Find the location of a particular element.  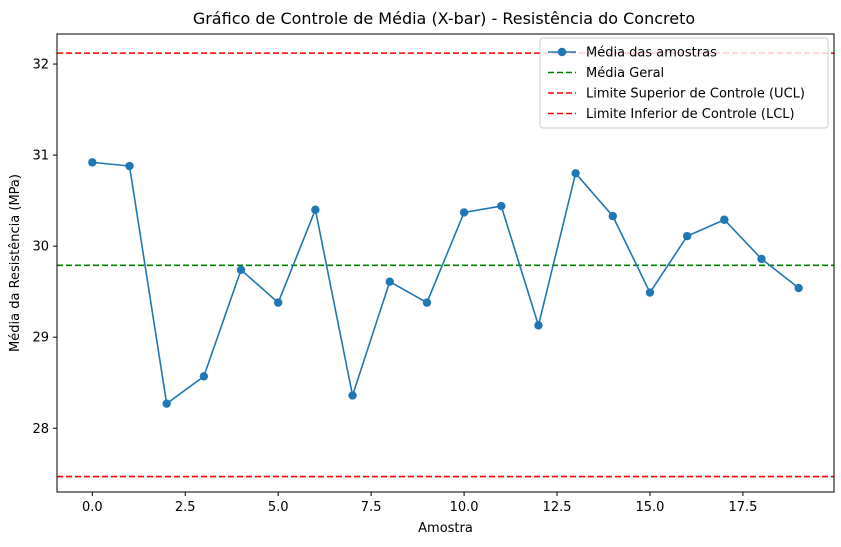

x-tick-label: 2.5 is located at coordinates (185, 507).